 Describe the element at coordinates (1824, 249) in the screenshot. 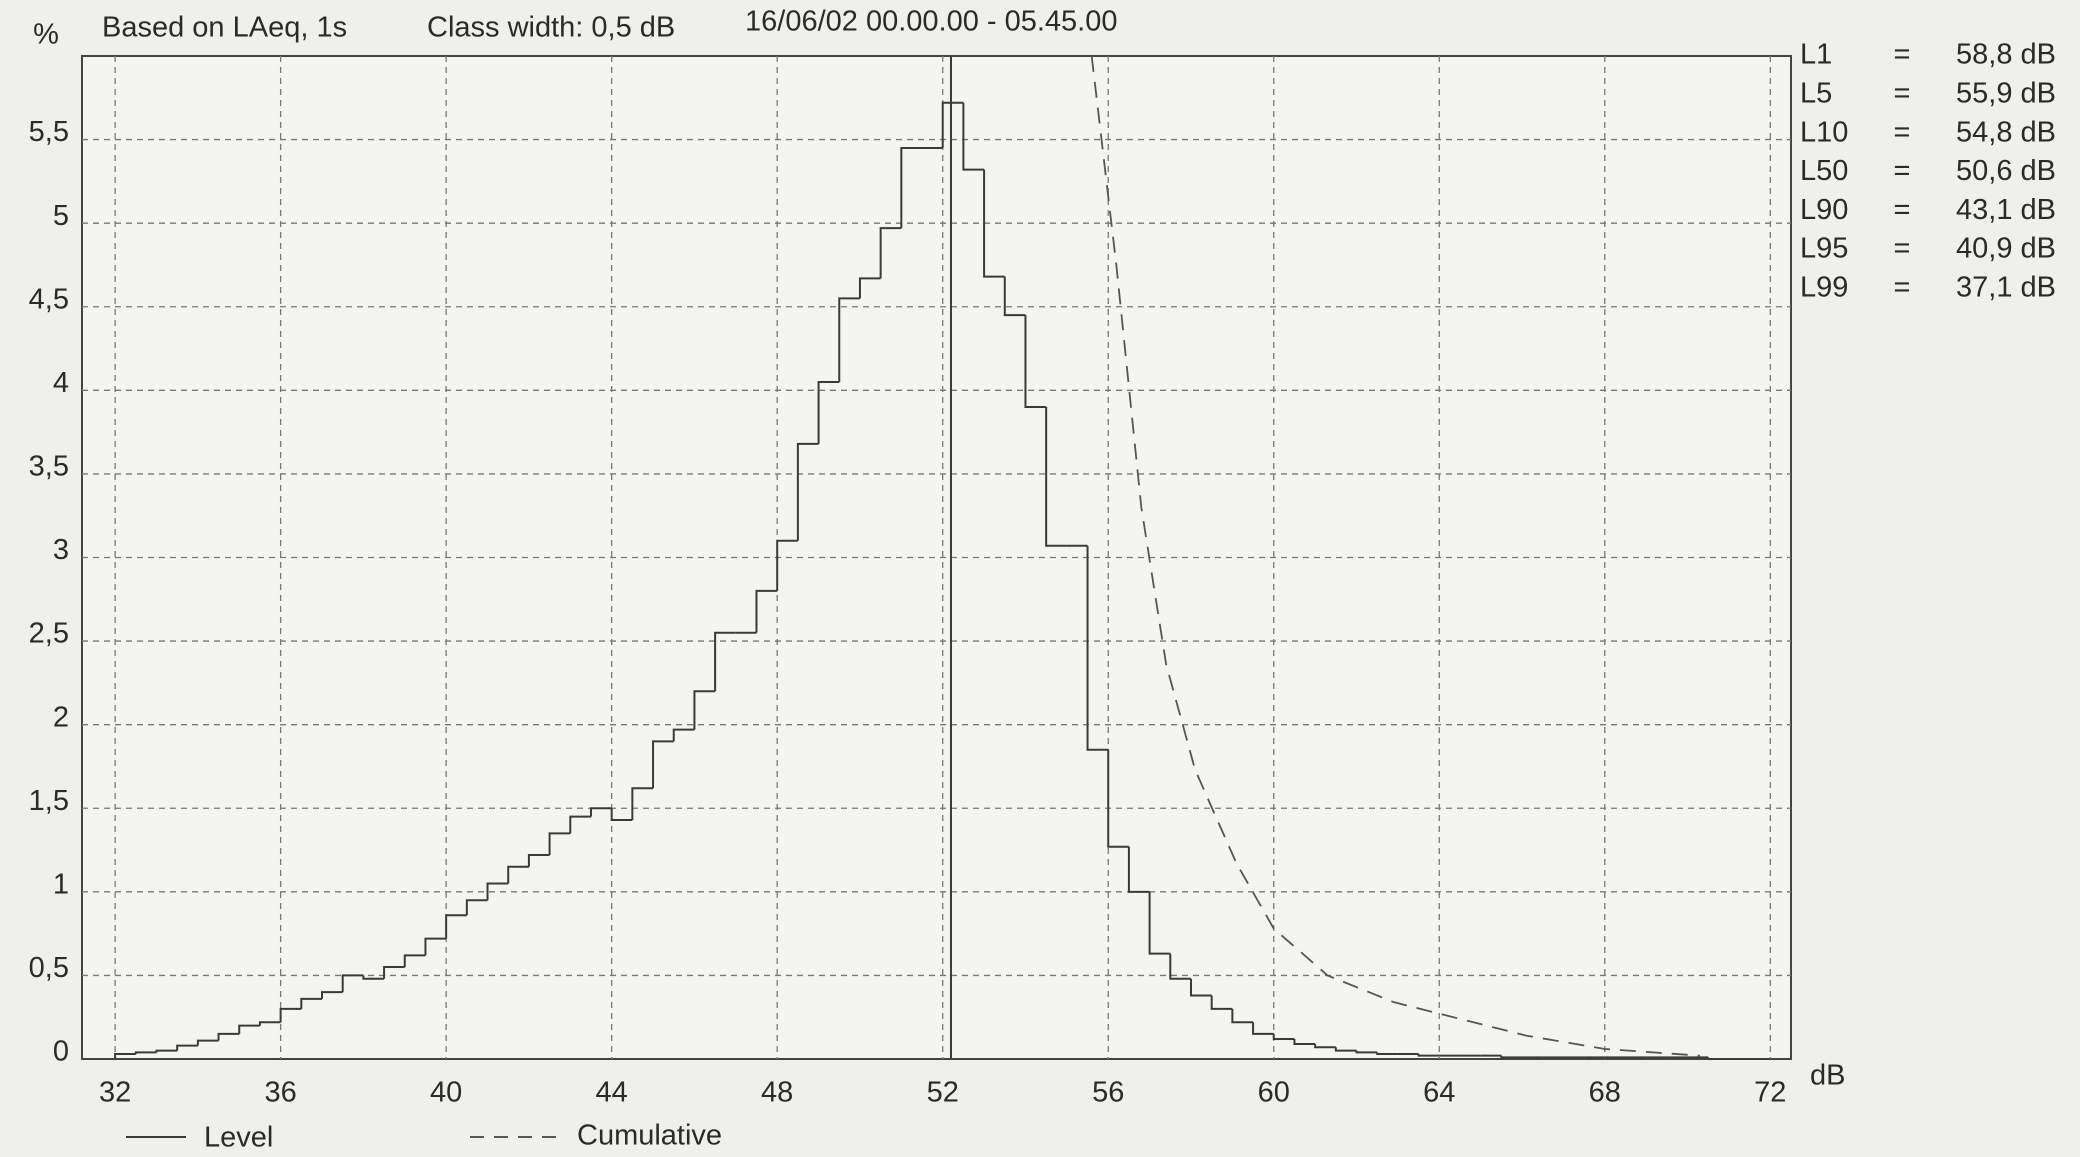

I see `stat-label: L95` at that location.